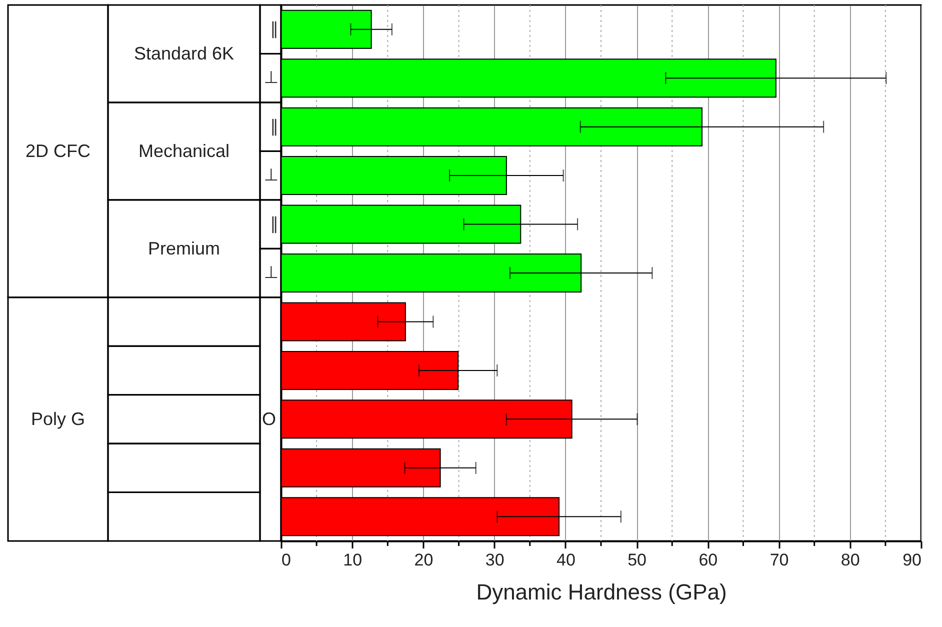 This screenshot has height=627, width=942. What do you see at coordinates (708, 560) in the screenshot?
I see `x-tick-label: 60` at bounding box center [708, 560].